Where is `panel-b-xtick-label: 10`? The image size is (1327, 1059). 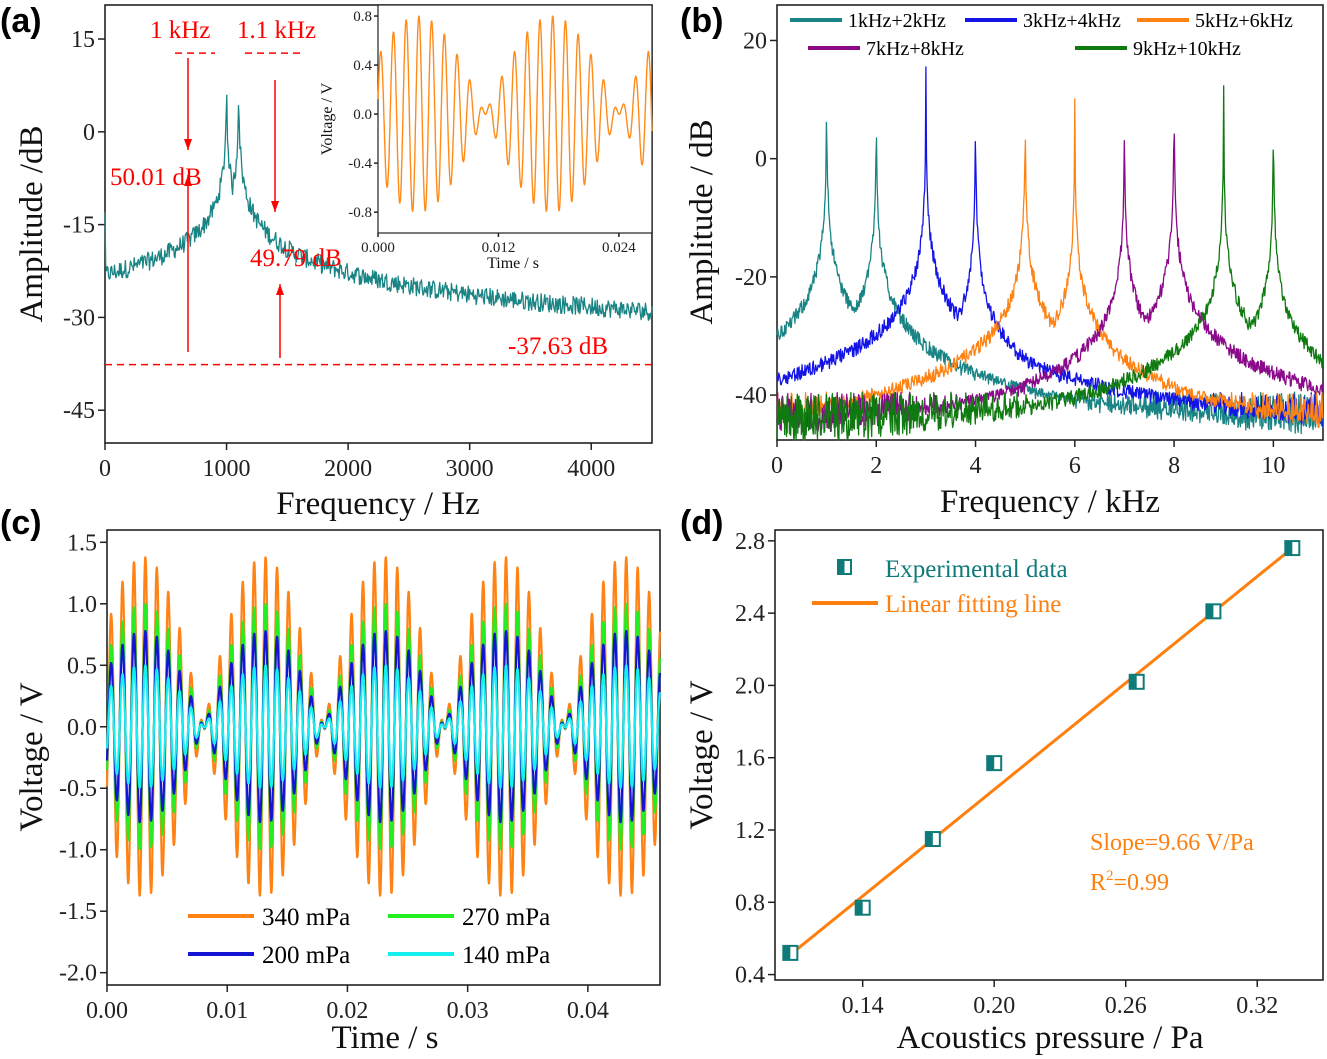
panel-b-xtick-label: 10 is located at coordinates (1273, 466).